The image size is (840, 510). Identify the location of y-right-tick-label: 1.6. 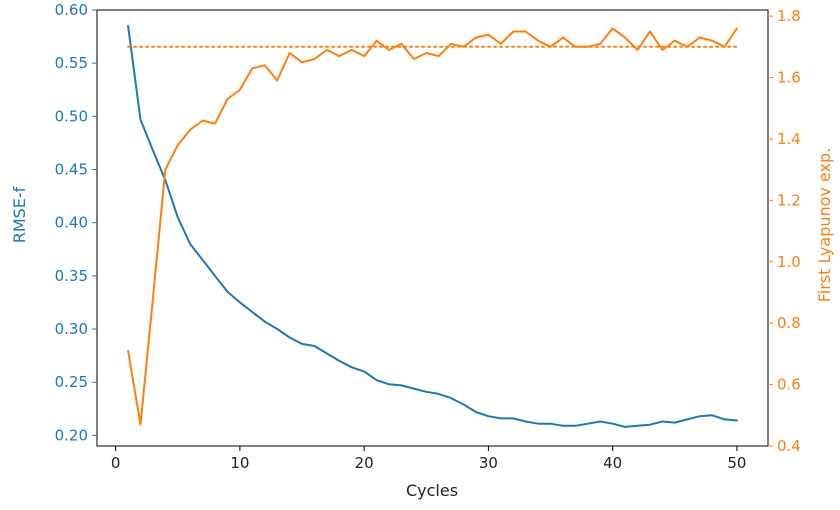
(789, 78).